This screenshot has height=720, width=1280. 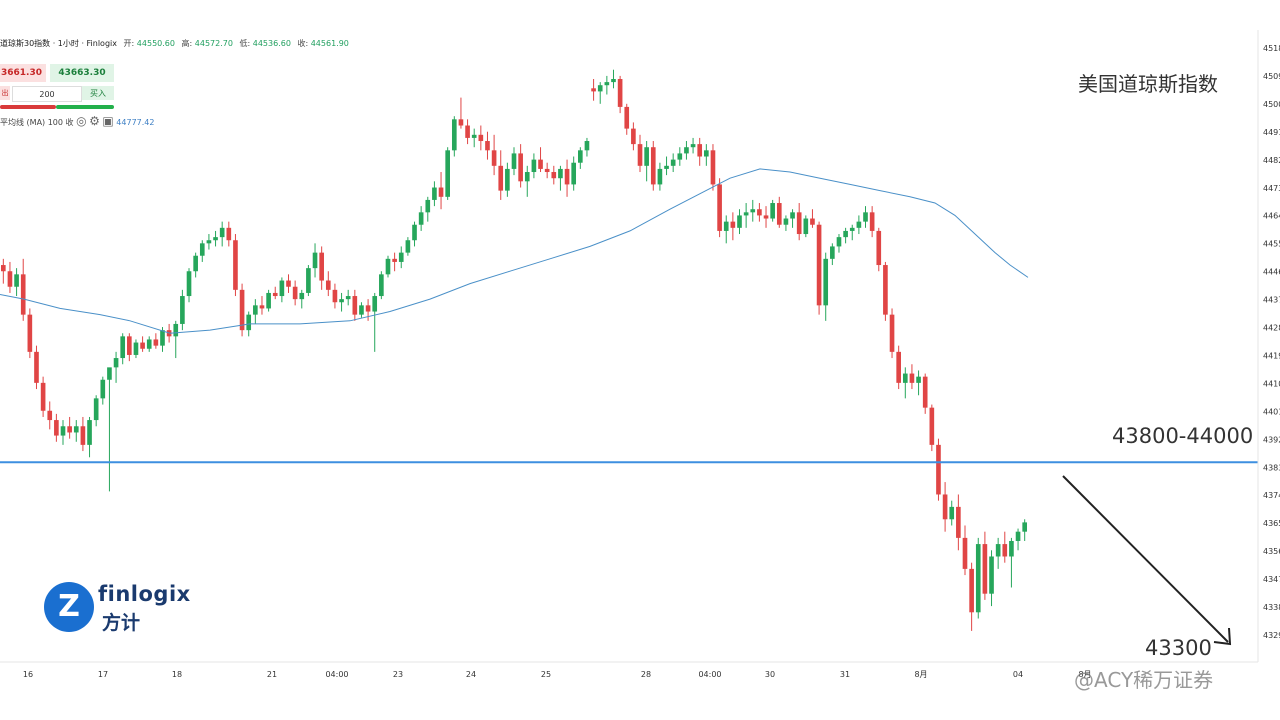 What do you see at coordinates (1271, 551) in the screenshot?
I see `y-tick-label: 4356` at bounding box center [1271, 551].